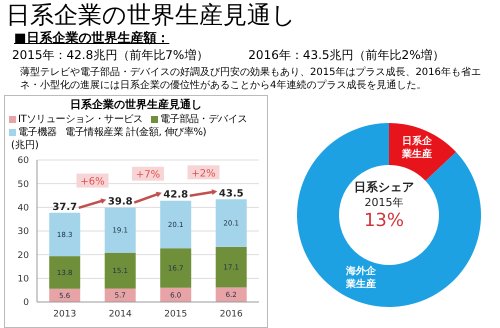 This screenshot has width=500, height=328. I want to click on legend-label: 電子機器, so click(37, 132).